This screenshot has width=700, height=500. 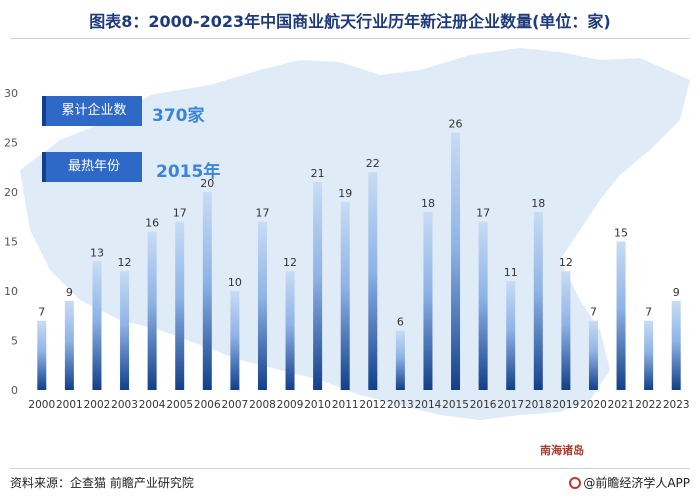 I want to click on bar-2023, so click(x=676, y=345).